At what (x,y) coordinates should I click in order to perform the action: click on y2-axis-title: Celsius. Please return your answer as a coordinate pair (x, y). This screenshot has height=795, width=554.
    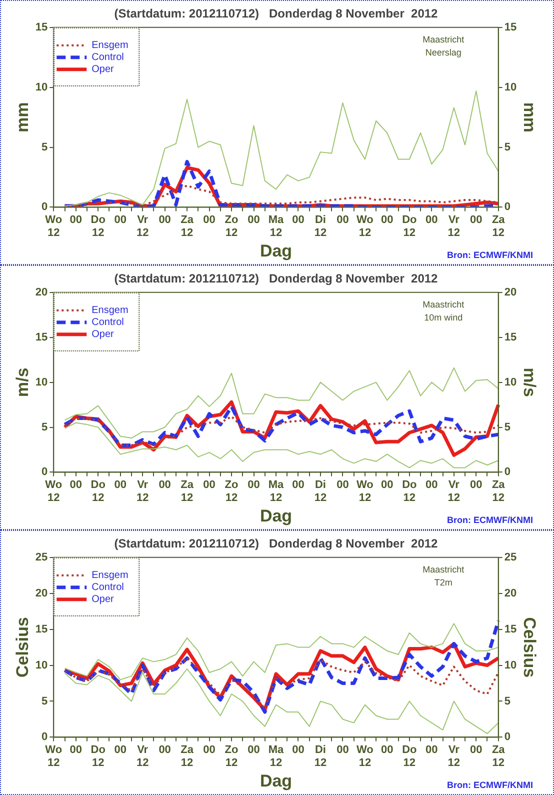
    Looking at the image, I should click on (530, 647).